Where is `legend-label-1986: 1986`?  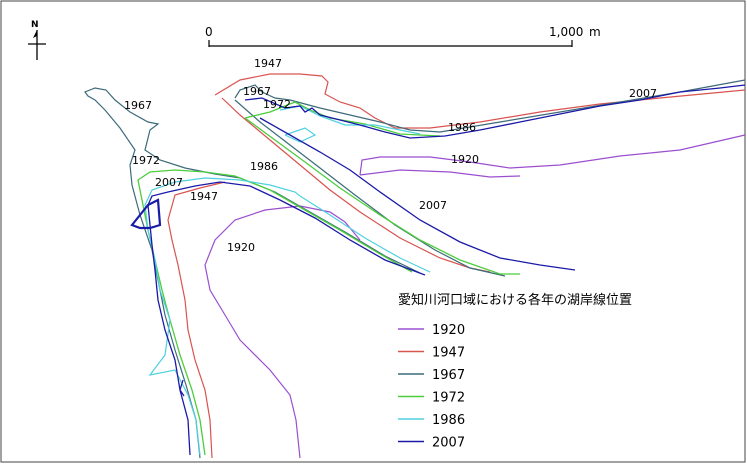 legend-label-1986: 1986 is located at coordinates (448, 420).